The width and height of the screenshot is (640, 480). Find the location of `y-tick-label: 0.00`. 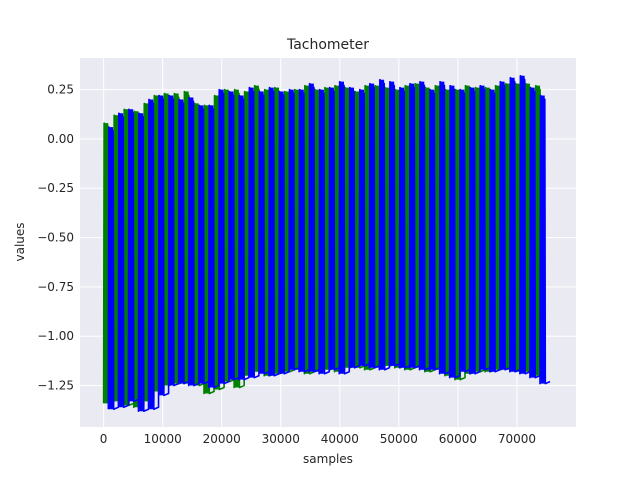

y-tick-label: 0.00 is located at coordinates (60, 139).